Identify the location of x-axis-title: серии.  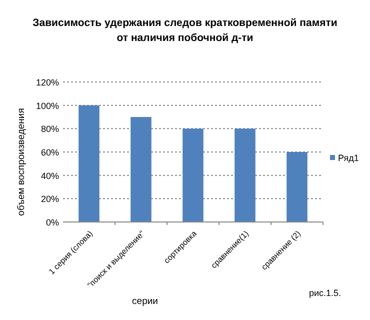
(145, 301).